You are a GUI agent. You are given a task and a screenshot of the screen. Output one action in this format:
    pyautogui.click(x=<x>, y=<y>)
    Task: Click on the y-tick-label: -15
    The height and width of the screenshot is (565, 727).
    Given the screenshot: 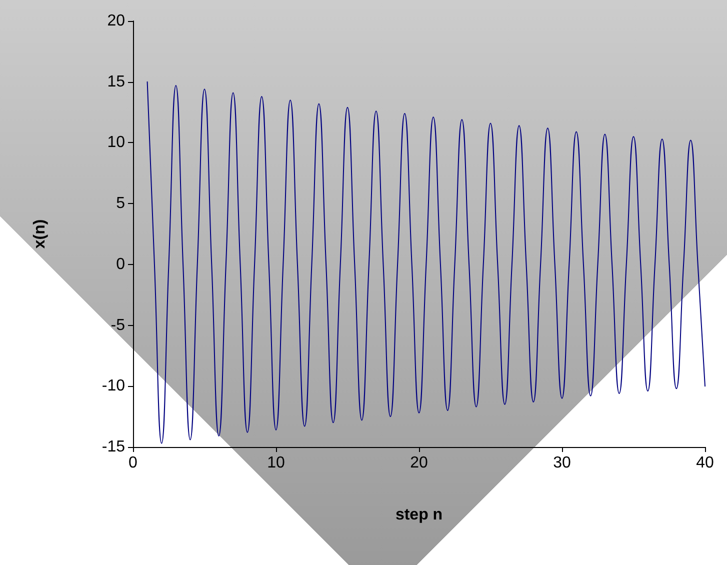 What is the action you would take?
    pyautogui.click(x=114, y=447)
    